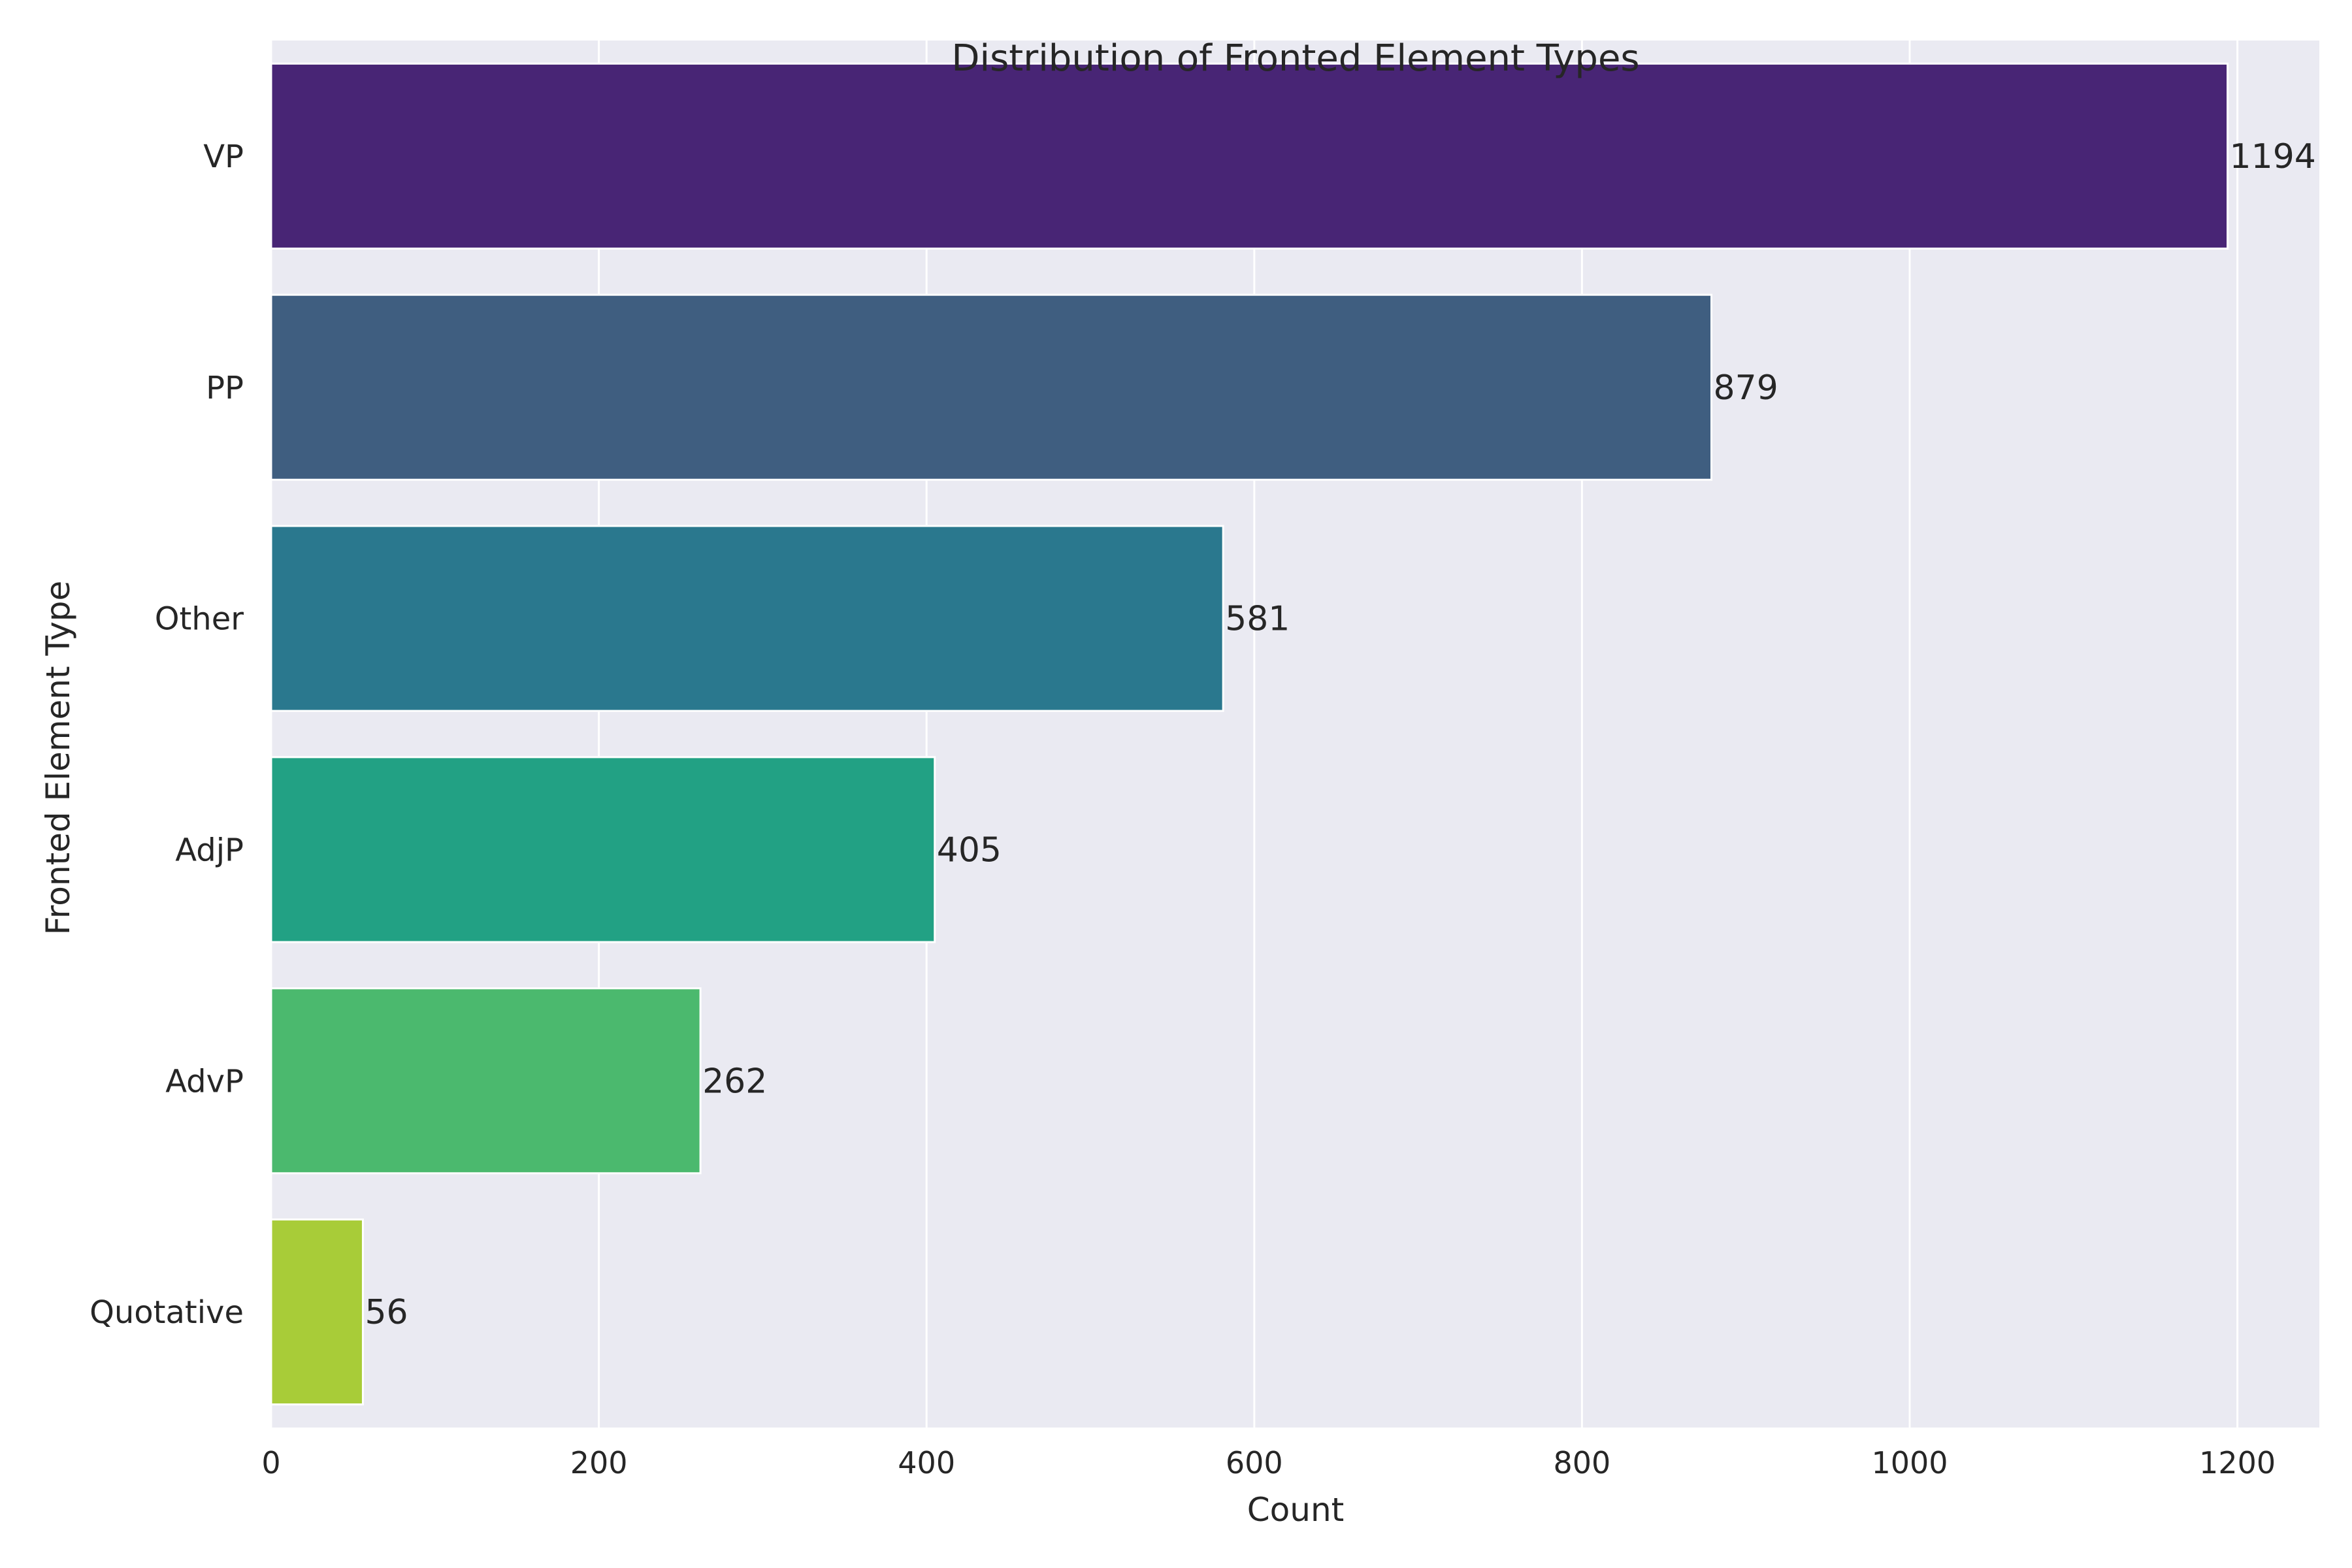  Describe the element at coordinates (2273, 156) in the screenshot. I see `value-label: 1194` at that location.